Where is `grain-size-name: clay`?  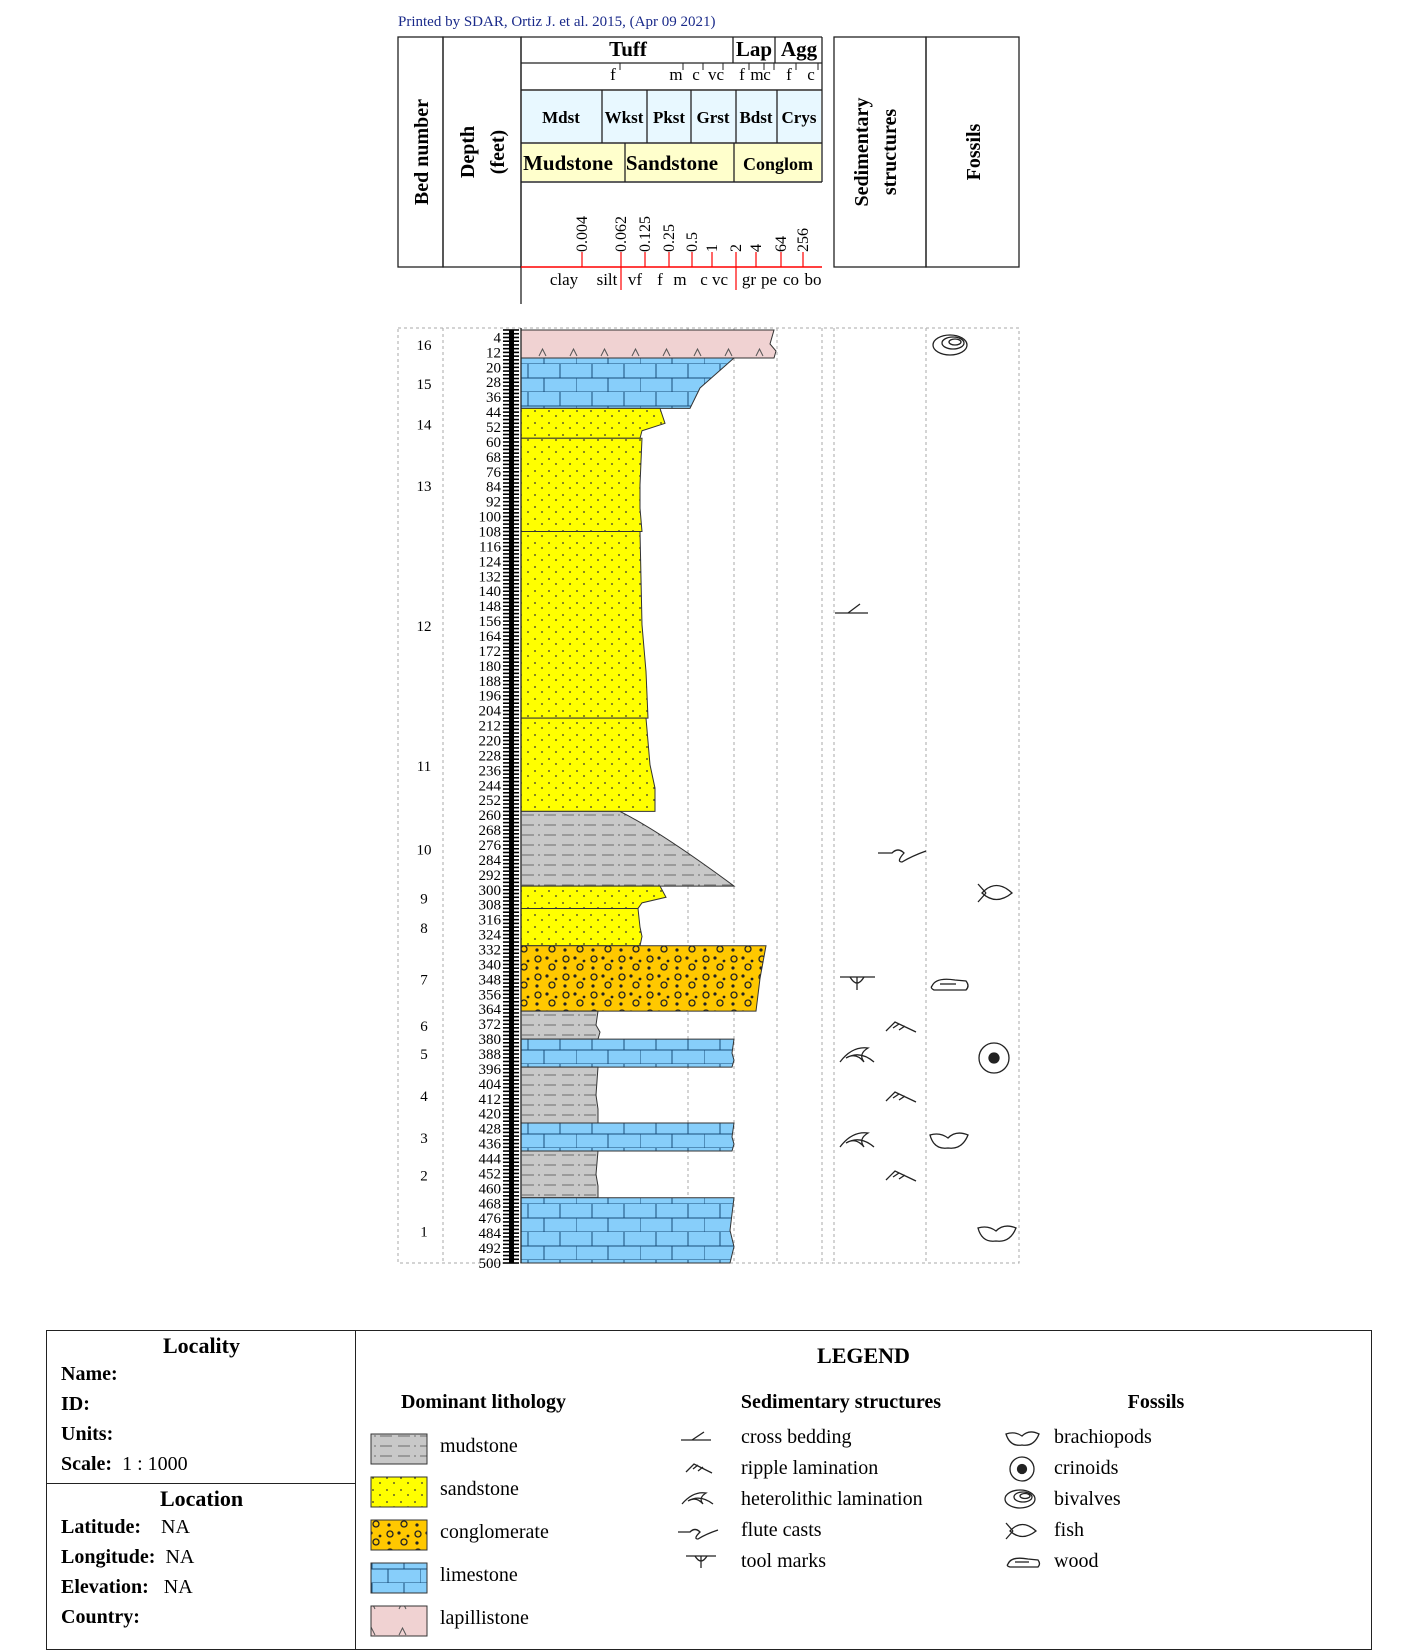
grain-size-name: clay is located at coordinates (564, 279).